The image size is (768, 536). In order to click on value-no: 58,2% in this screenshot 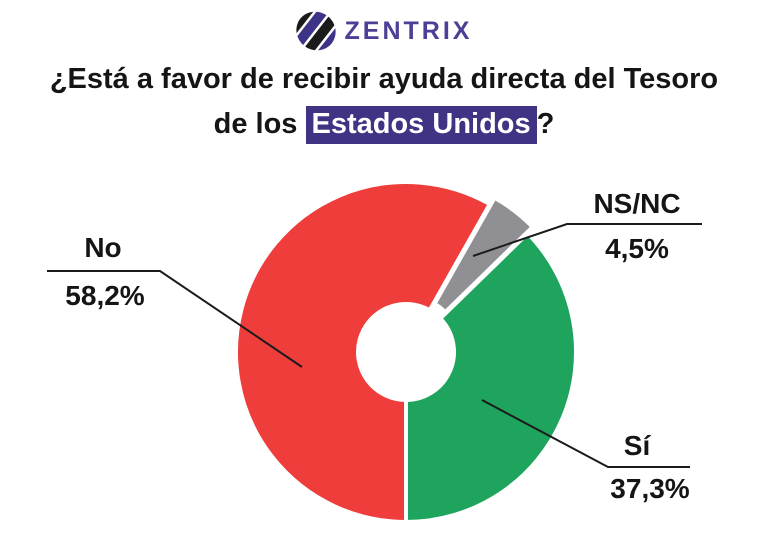, I will do `click(104, 295)`.